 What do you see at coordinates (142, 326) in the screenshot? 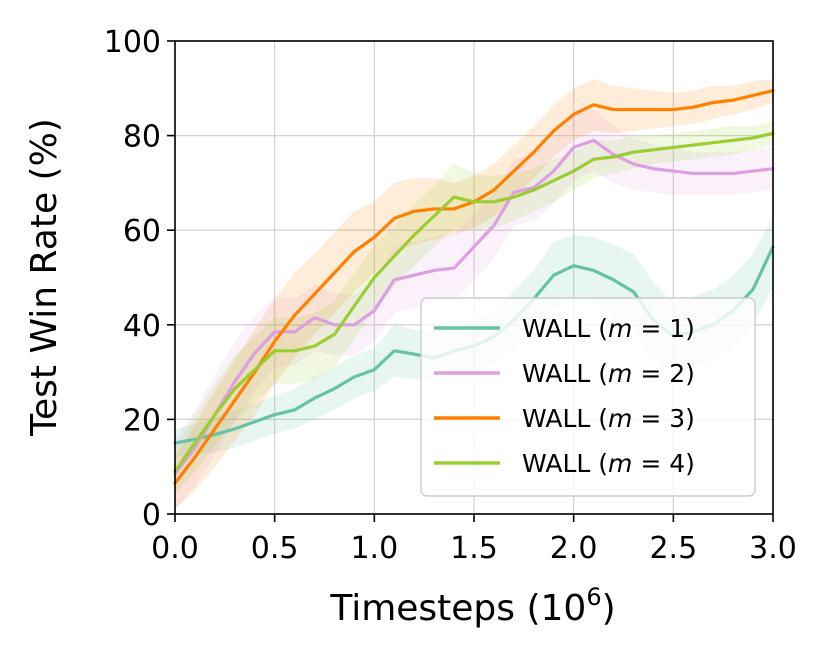
I see `y-tick-label: 40` at bounding box center [142, 326].